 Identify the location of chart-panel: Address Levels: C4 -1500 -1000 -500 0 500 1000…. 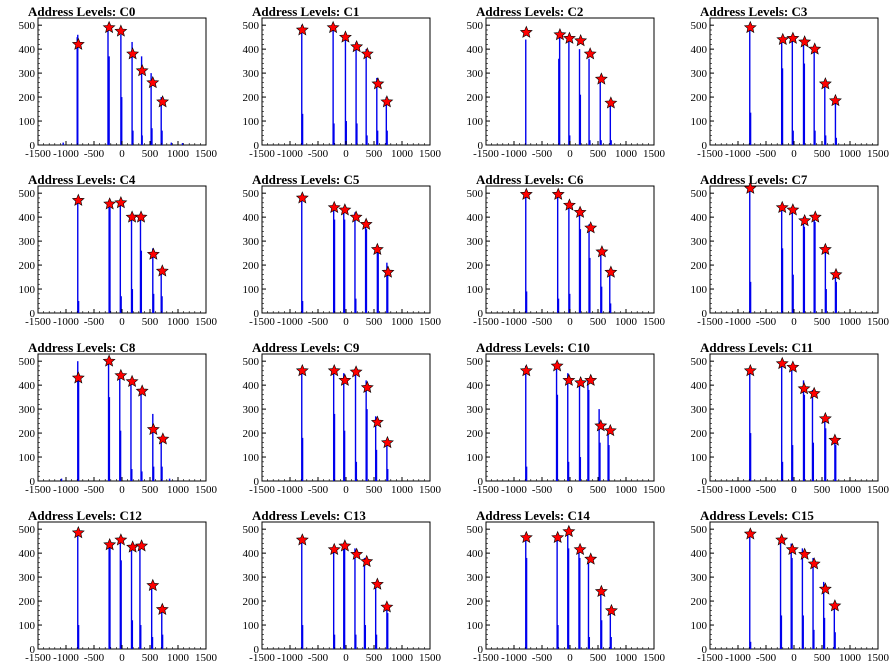
(112, 252).